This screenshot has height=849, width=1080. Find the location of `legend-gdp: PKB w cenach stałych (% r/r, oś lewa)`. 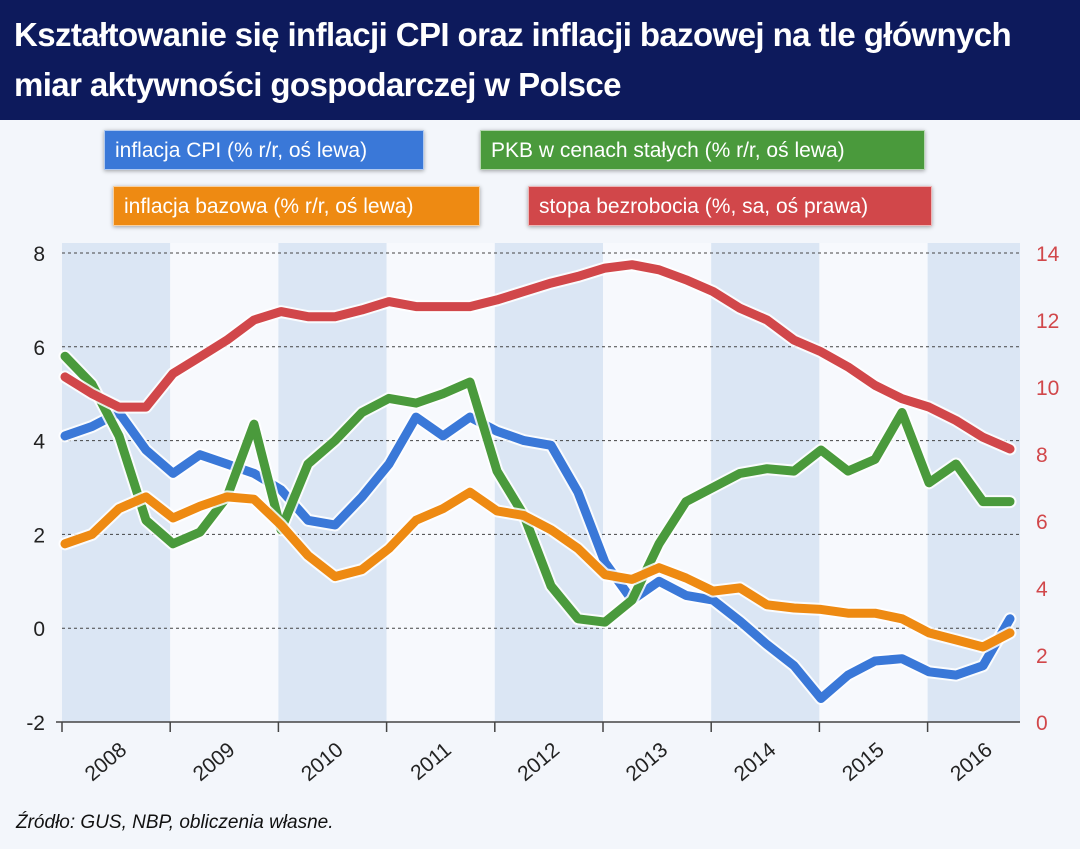

legend-gdp: PKB w cenach stałych (% r/r, oś lewa) is located at coordinates (702, 150).